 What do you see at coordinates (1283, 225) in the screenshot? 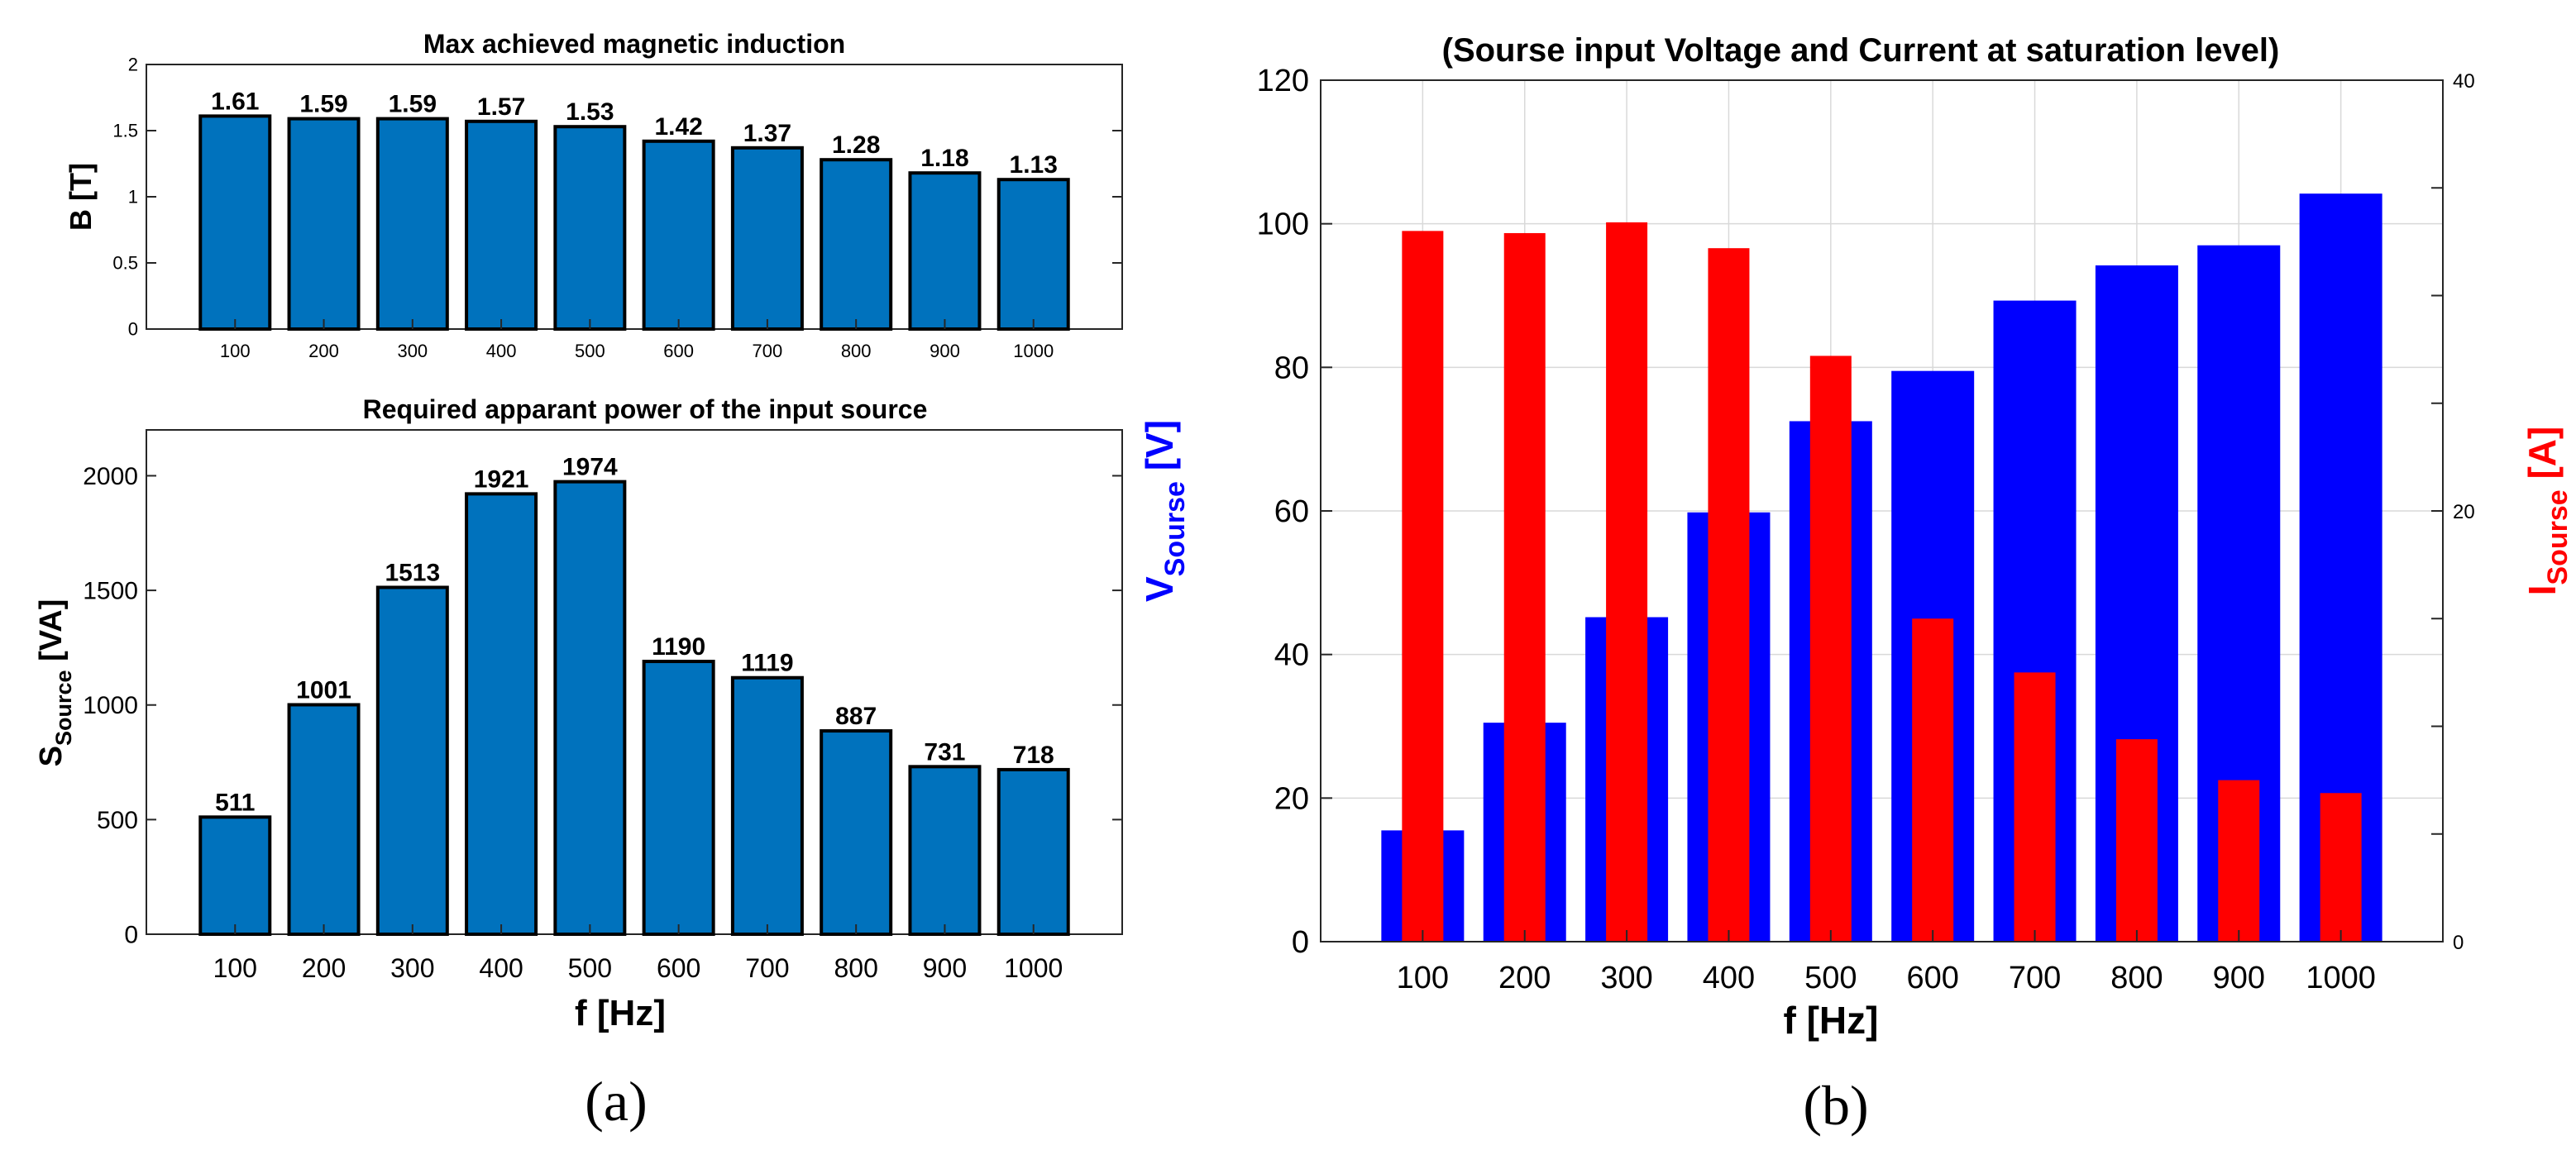
I see `y-tick-label-left-vi: 100` at bounding box center [1283, 225].